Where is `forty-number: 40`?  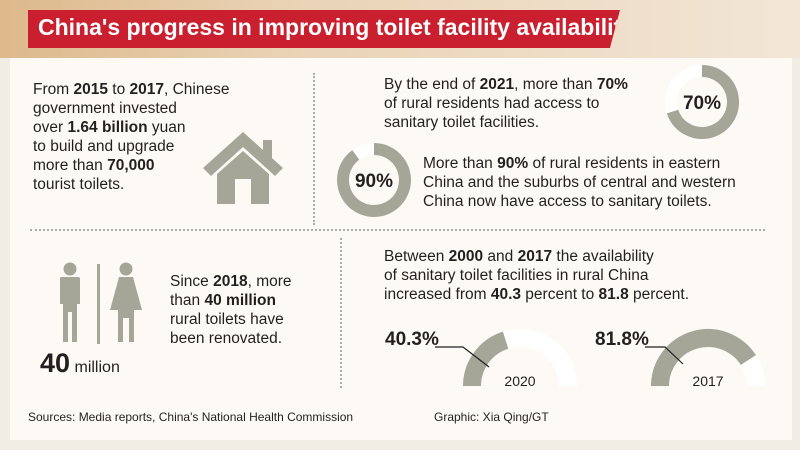
forty-number: 40 is located at coordinates (55, 363).